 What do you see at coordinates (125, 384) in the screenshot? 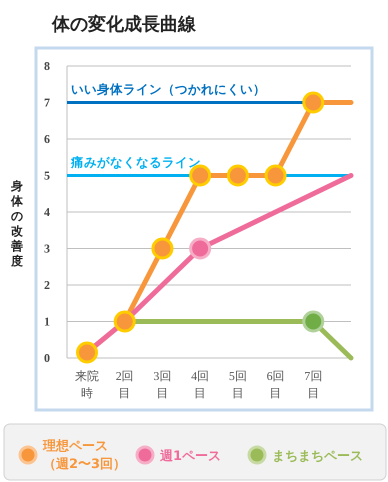
I see `x-tick-label: 2回目` at bounding box center [125, 384].